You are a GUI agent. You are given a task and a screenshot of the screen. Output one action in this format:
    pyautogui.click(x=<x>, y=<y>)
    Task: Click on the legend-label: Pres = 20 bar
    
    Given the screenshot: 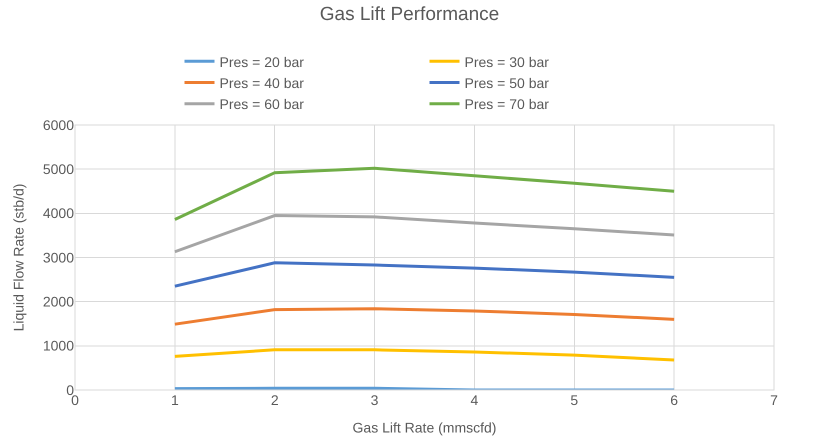 What is the action you would take?
    pyautogui.click(x=262, y=62)
    